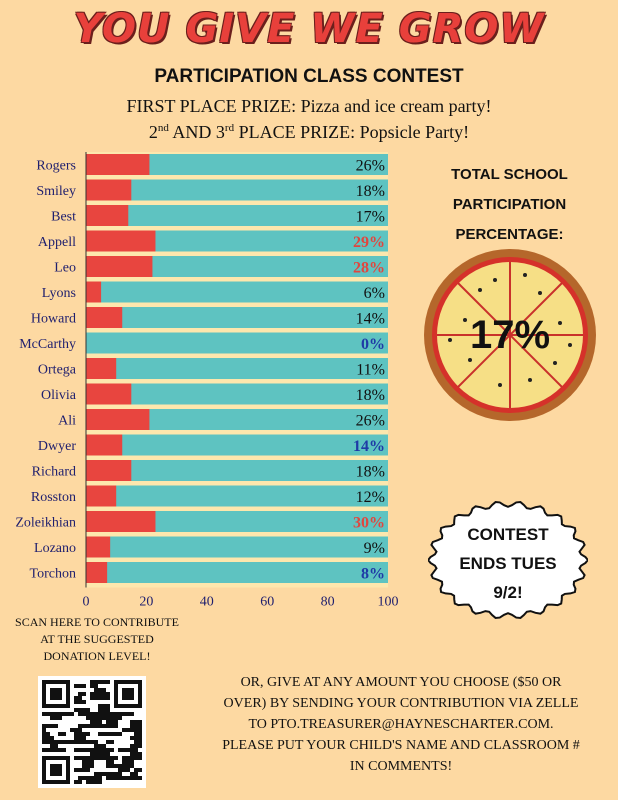 Image resolution: width=618 pixels, height=800 pixels. What do you see at coordinates (57, 242) in the screenshot?
I see `category-label: Appell` at bounding box center [57, 242].